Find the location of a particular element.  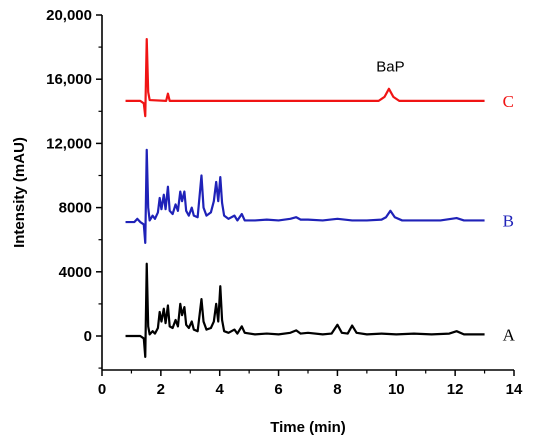

x-tick-label: 4 is located at coordinates (220, 389).